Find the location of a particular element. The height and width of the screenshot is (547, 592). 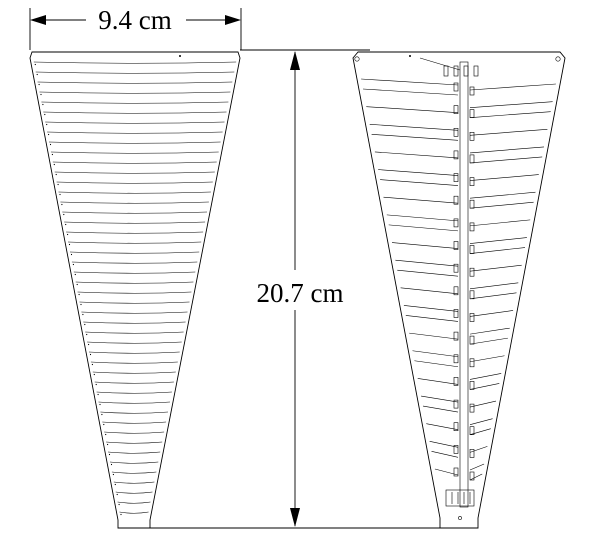

height-label-background is located at coordinates (301, 290).